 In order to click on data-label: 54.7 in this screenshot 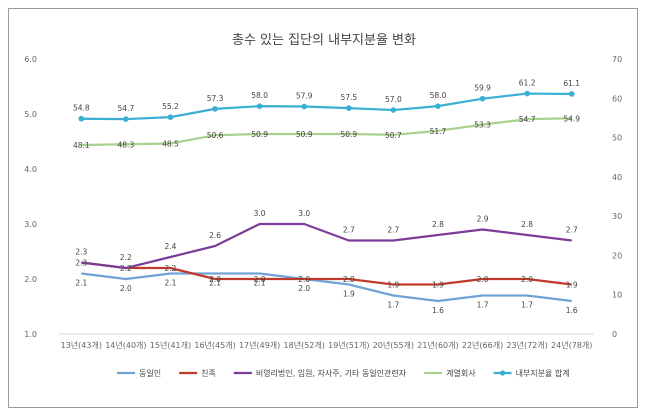, I will do `click(527, 119)`.